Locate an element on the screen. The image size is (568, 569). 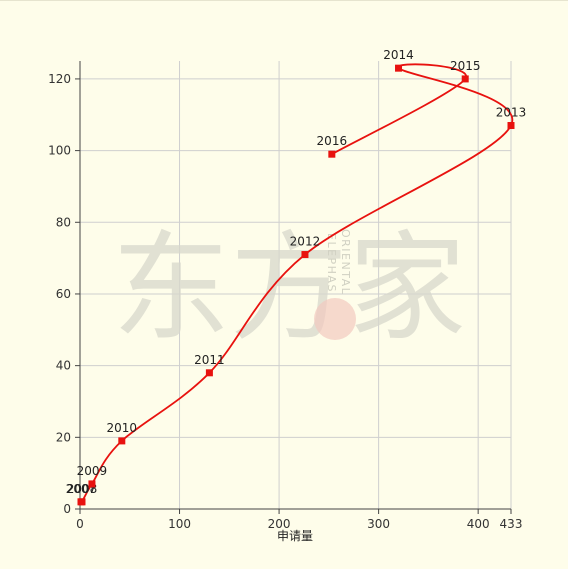
data-label-2015: 2015 is located at coordinates (465, 66).